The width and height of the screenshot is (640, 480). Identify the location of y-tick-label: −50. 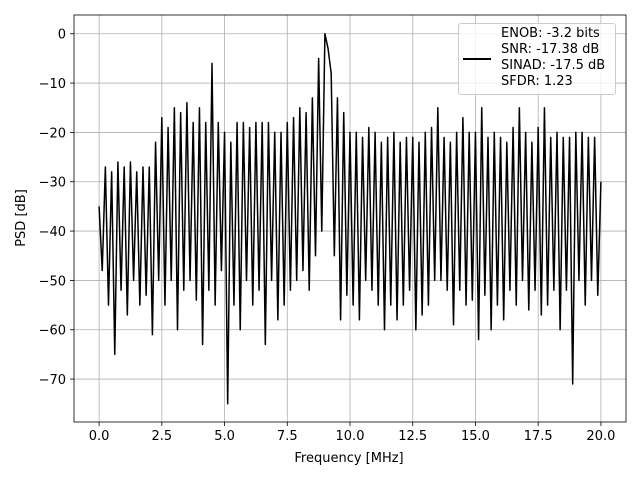
(52, 281).